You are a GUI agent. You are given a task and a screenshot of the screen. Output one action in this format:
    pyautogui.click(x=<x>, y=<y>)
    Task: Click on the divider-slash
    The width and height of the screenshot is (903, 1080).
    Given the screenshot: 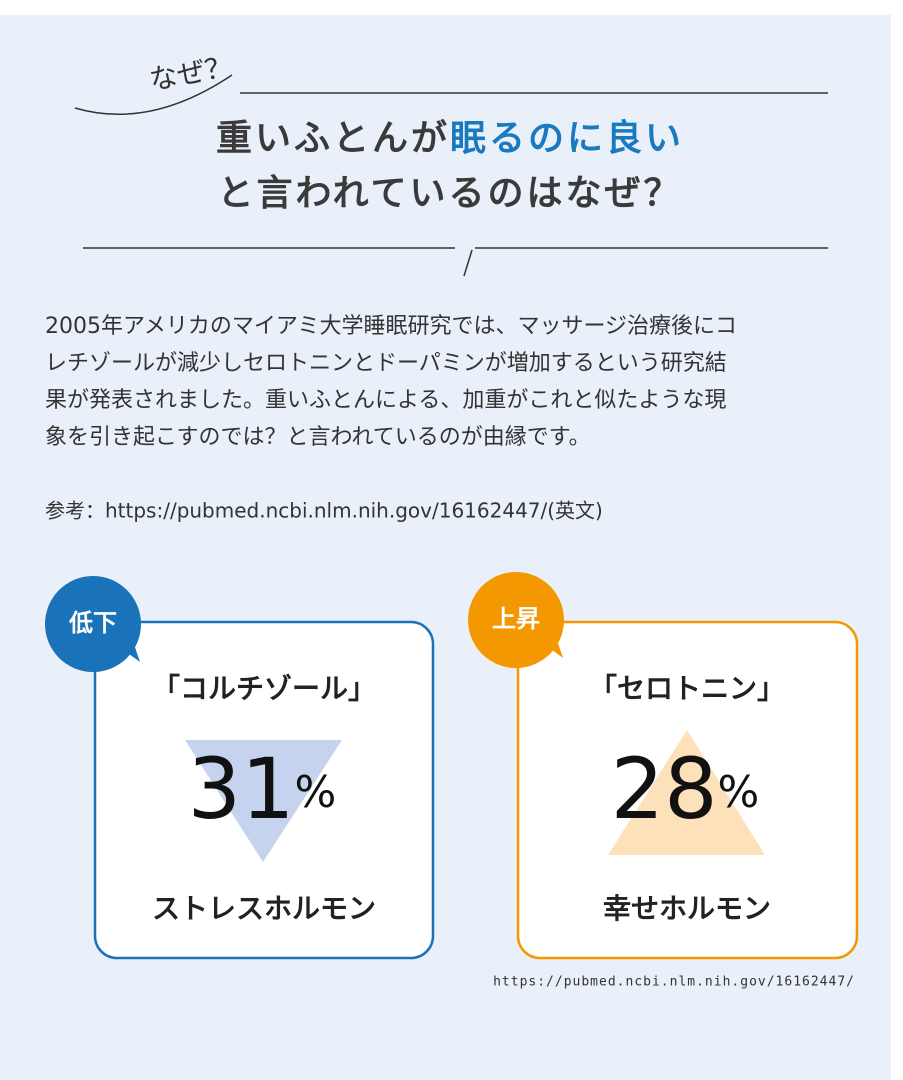 What is the action you would take?
    pyautogui.click(x=468, y=263)
    